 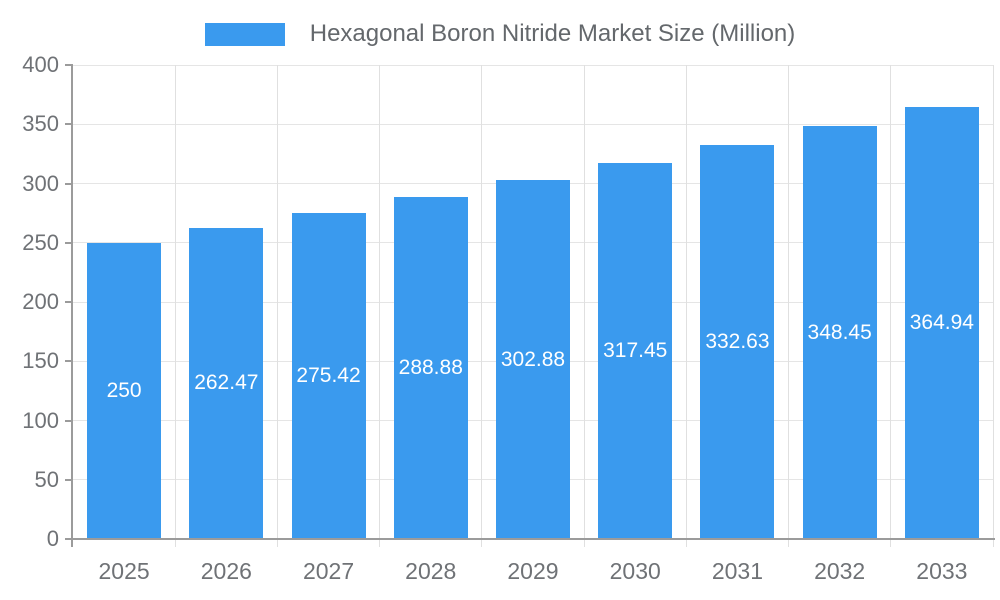 I want to click on x-axis-line, so click(x=530, y=539).